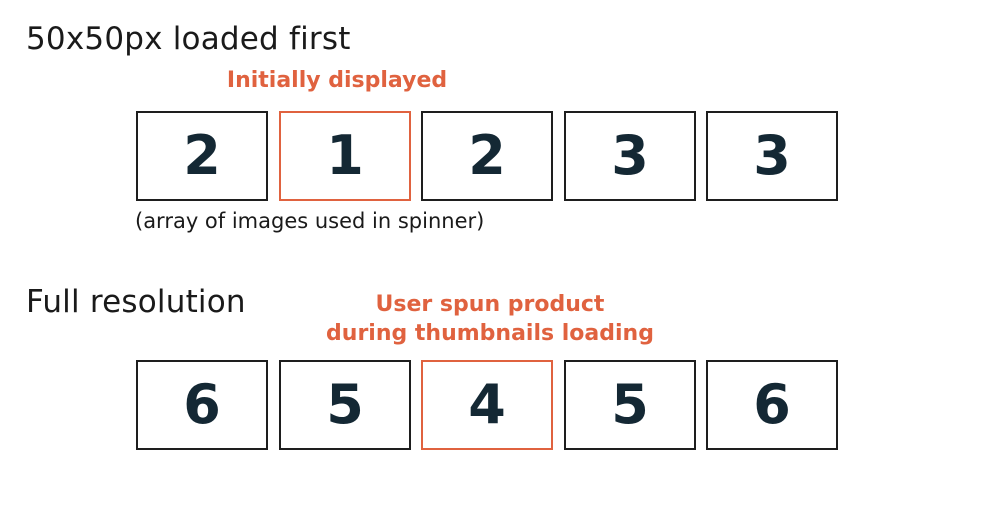 Image resolution: width=988 pixels, height=511 pixels. I want to click on thumbnail-frame-2: 1, so click(345, 156).